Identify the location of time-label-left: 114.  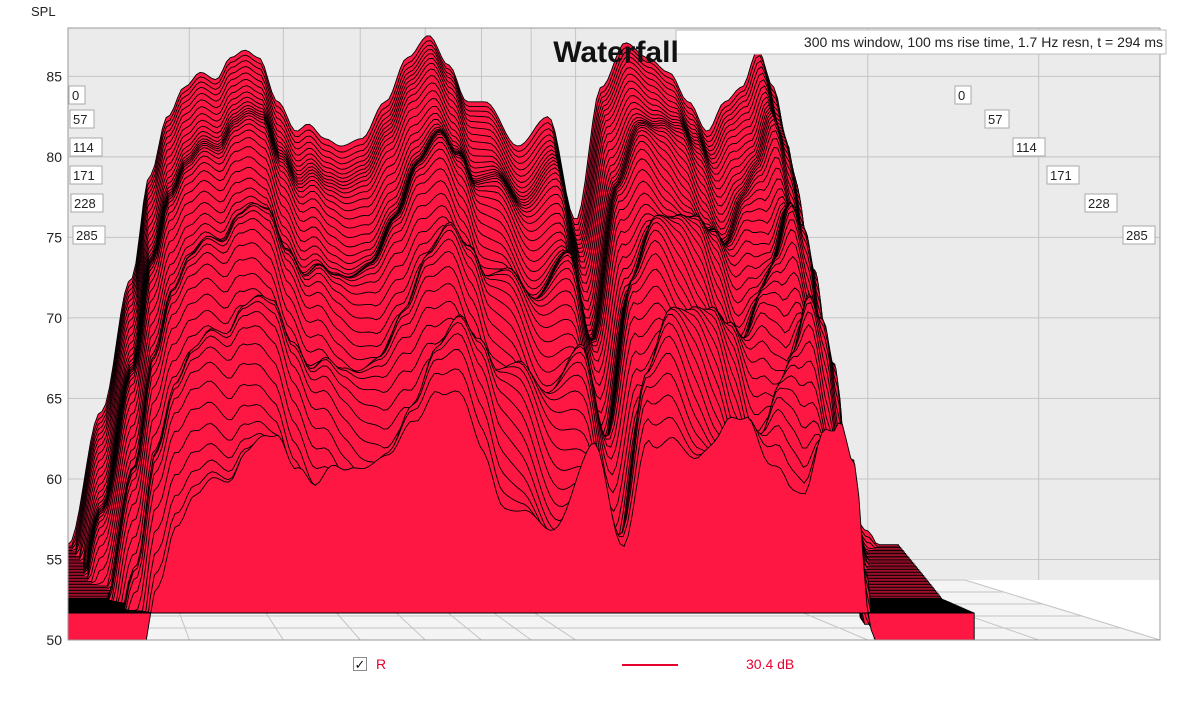
(83, 147).